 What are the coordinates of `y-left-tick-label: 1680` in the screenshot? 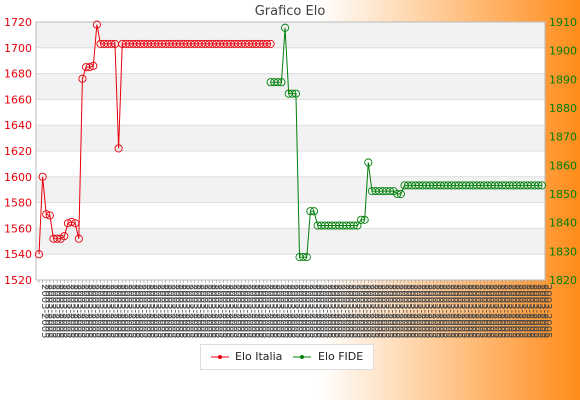 It's located at (18, 74).